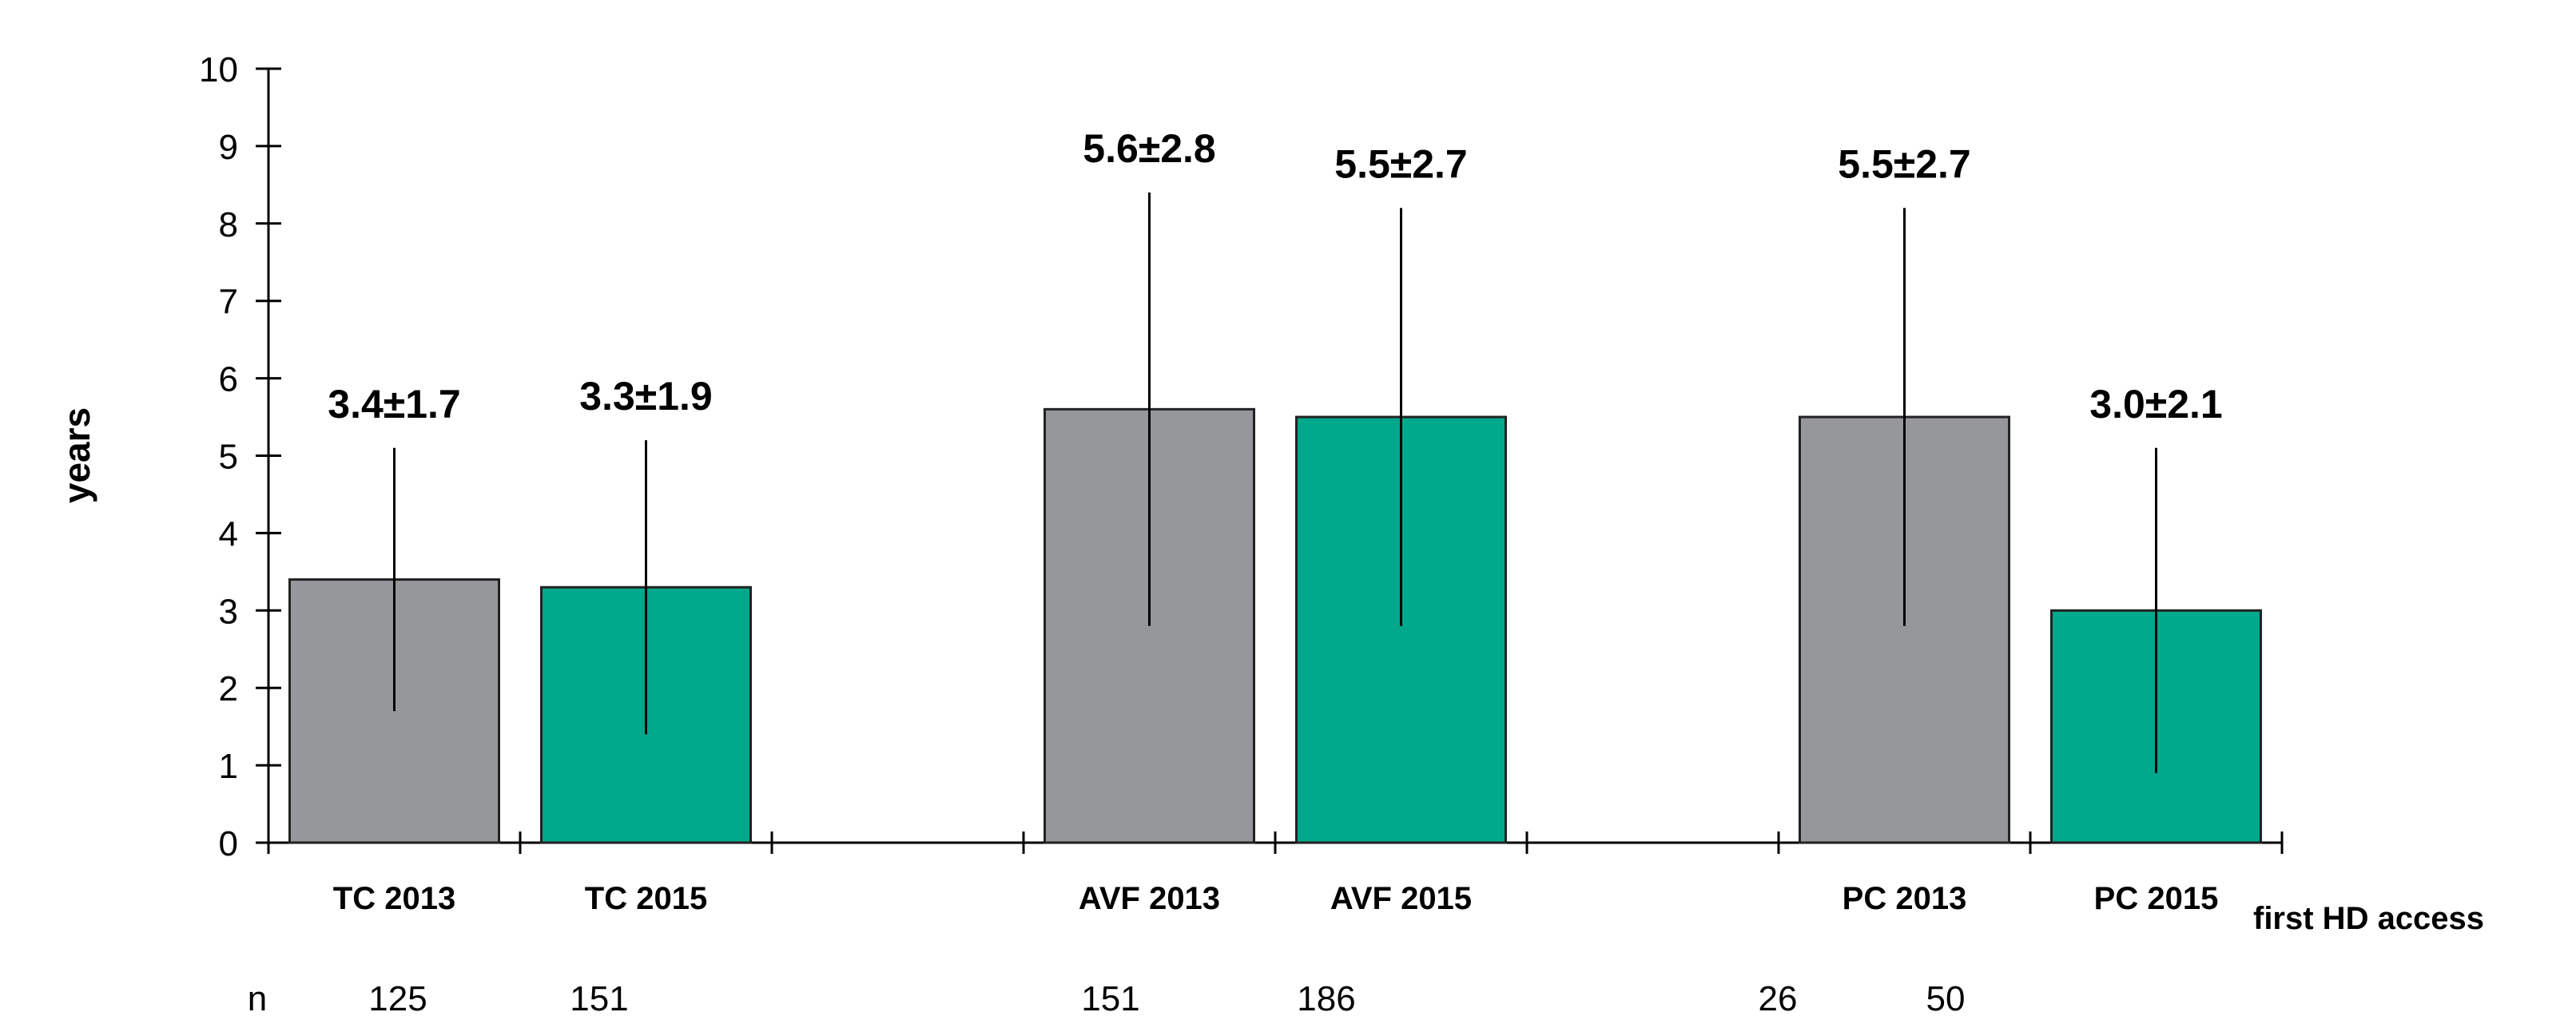 The image size is (2576, 1024). Describe the element at coordinates (228, 302) in the screenshot. I see `y-tick-label: 7` at that location.